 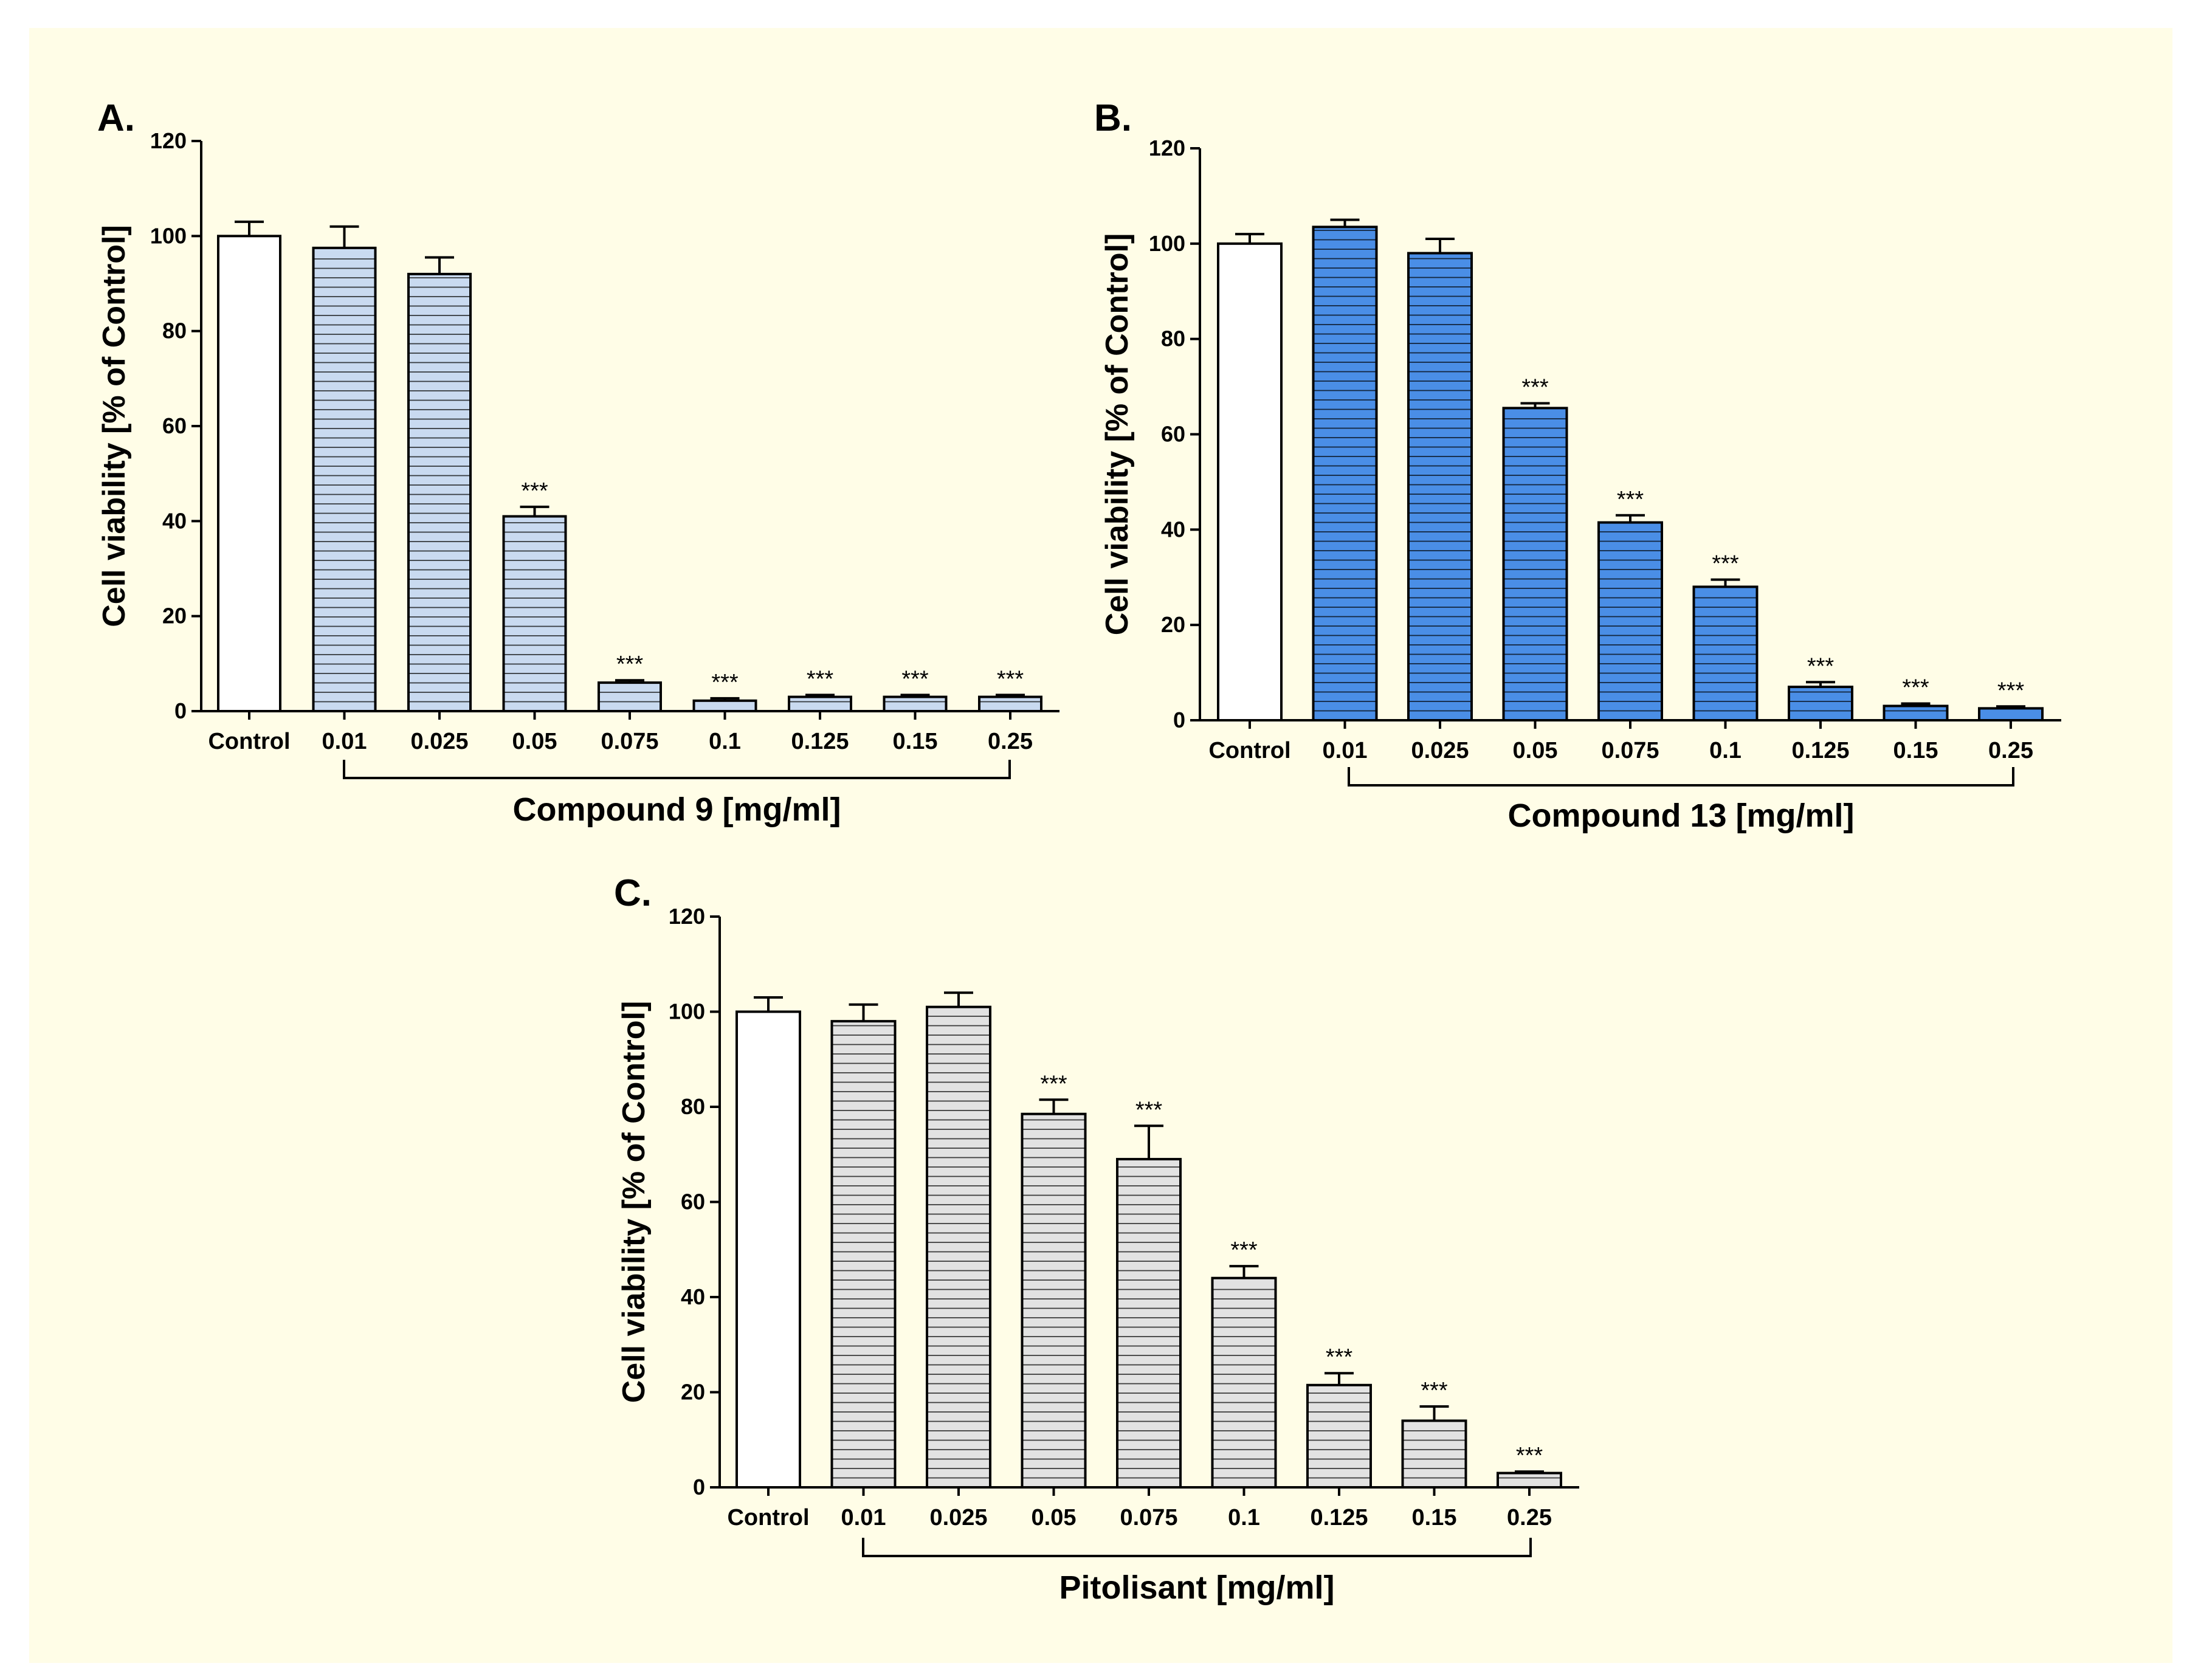 What do you see at coordinates (1725, 636) in the screenshot?
I see `bar-0-1: ***` at bounding box center [1725, 636].